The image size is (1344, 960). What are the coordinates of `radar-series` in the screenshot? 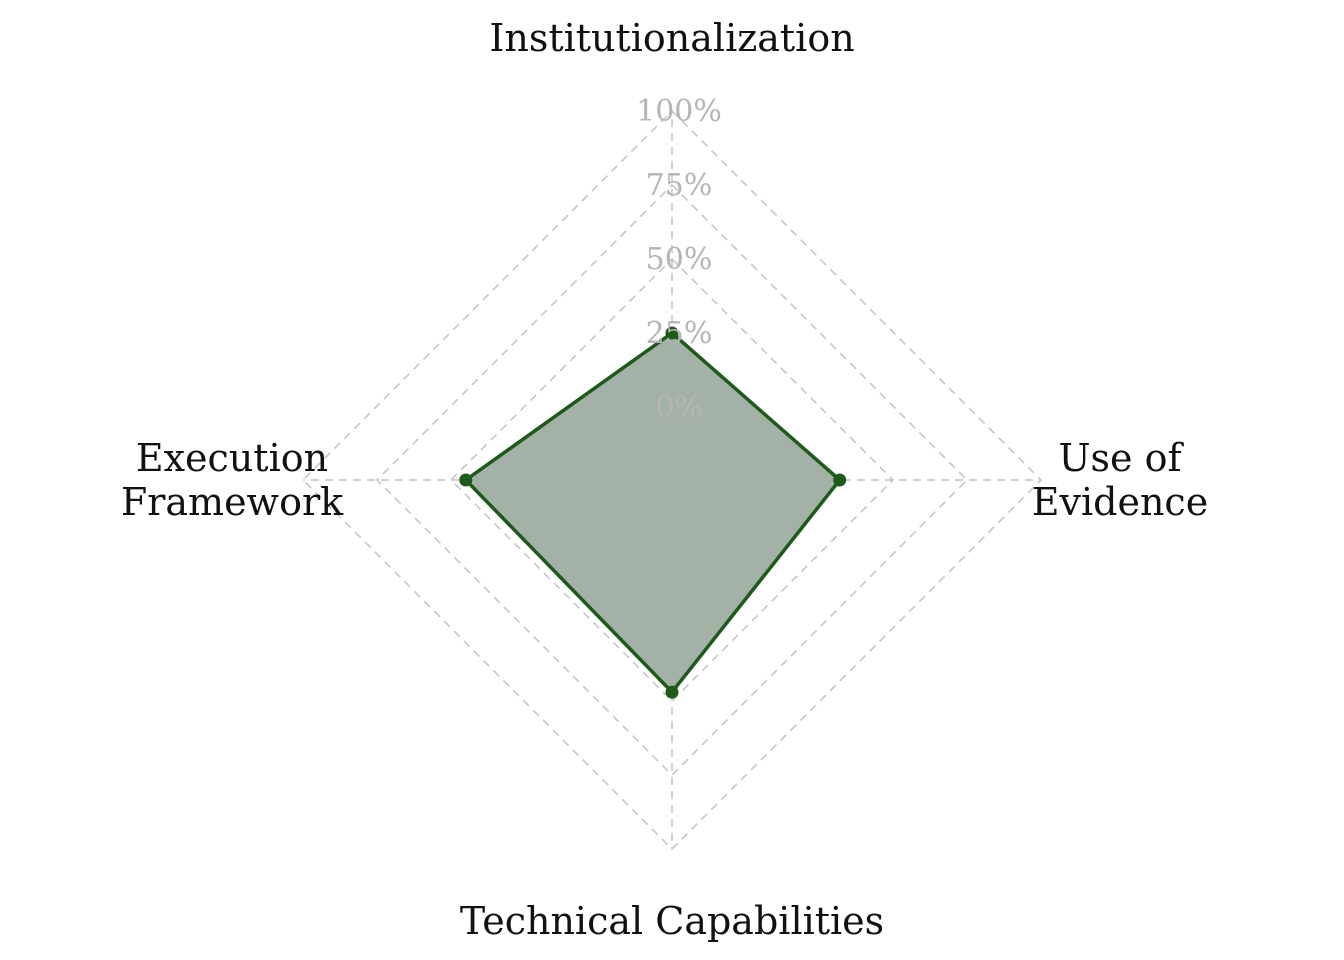 It's located at (653, 512).